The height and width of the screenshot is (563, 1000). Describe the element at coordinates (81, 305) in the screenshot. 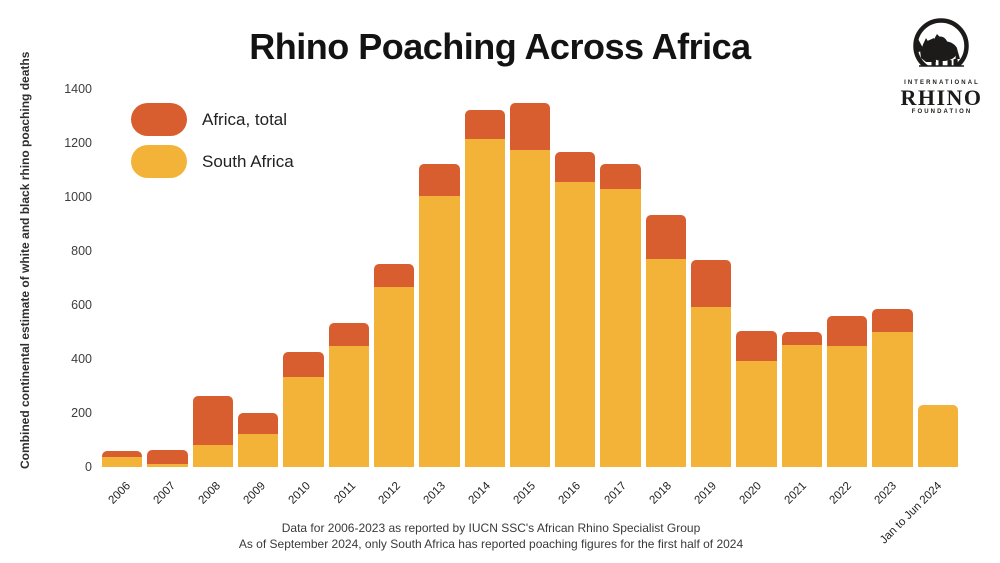

I see `y-tick-600: 600` at that location.